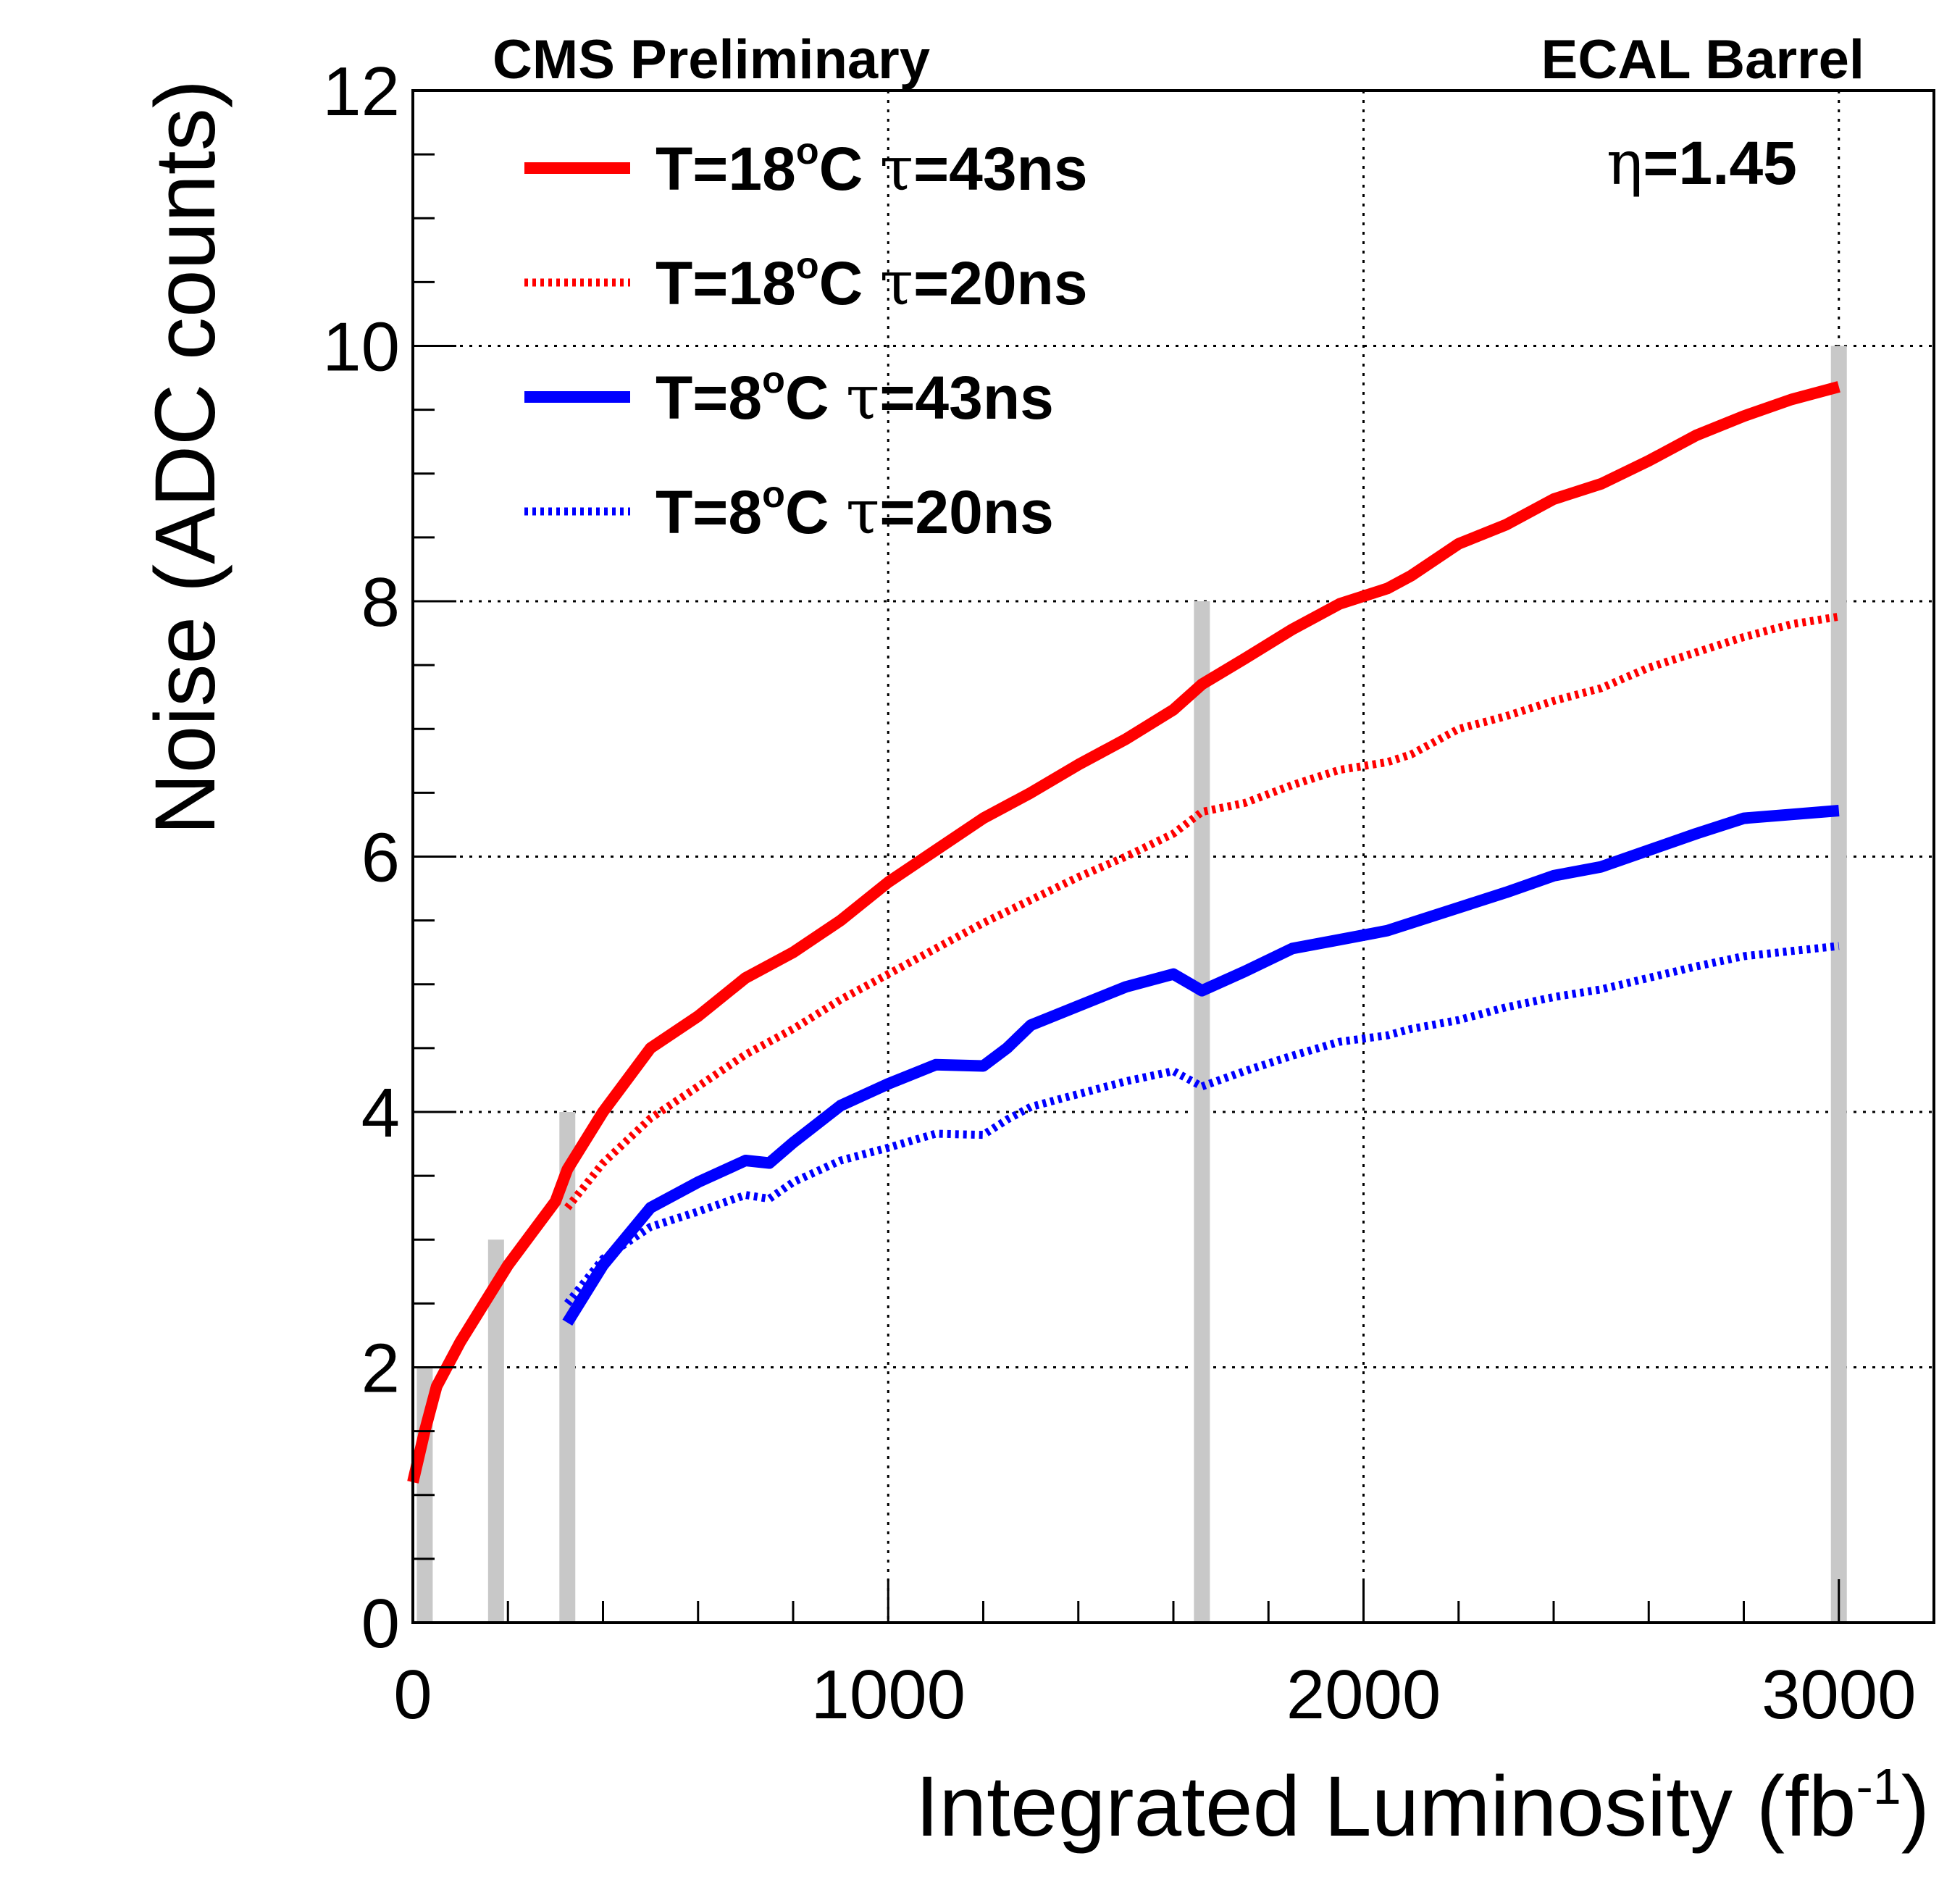  I want to click on y-axis-label: Noise (ADC counts), so click(186, 458).